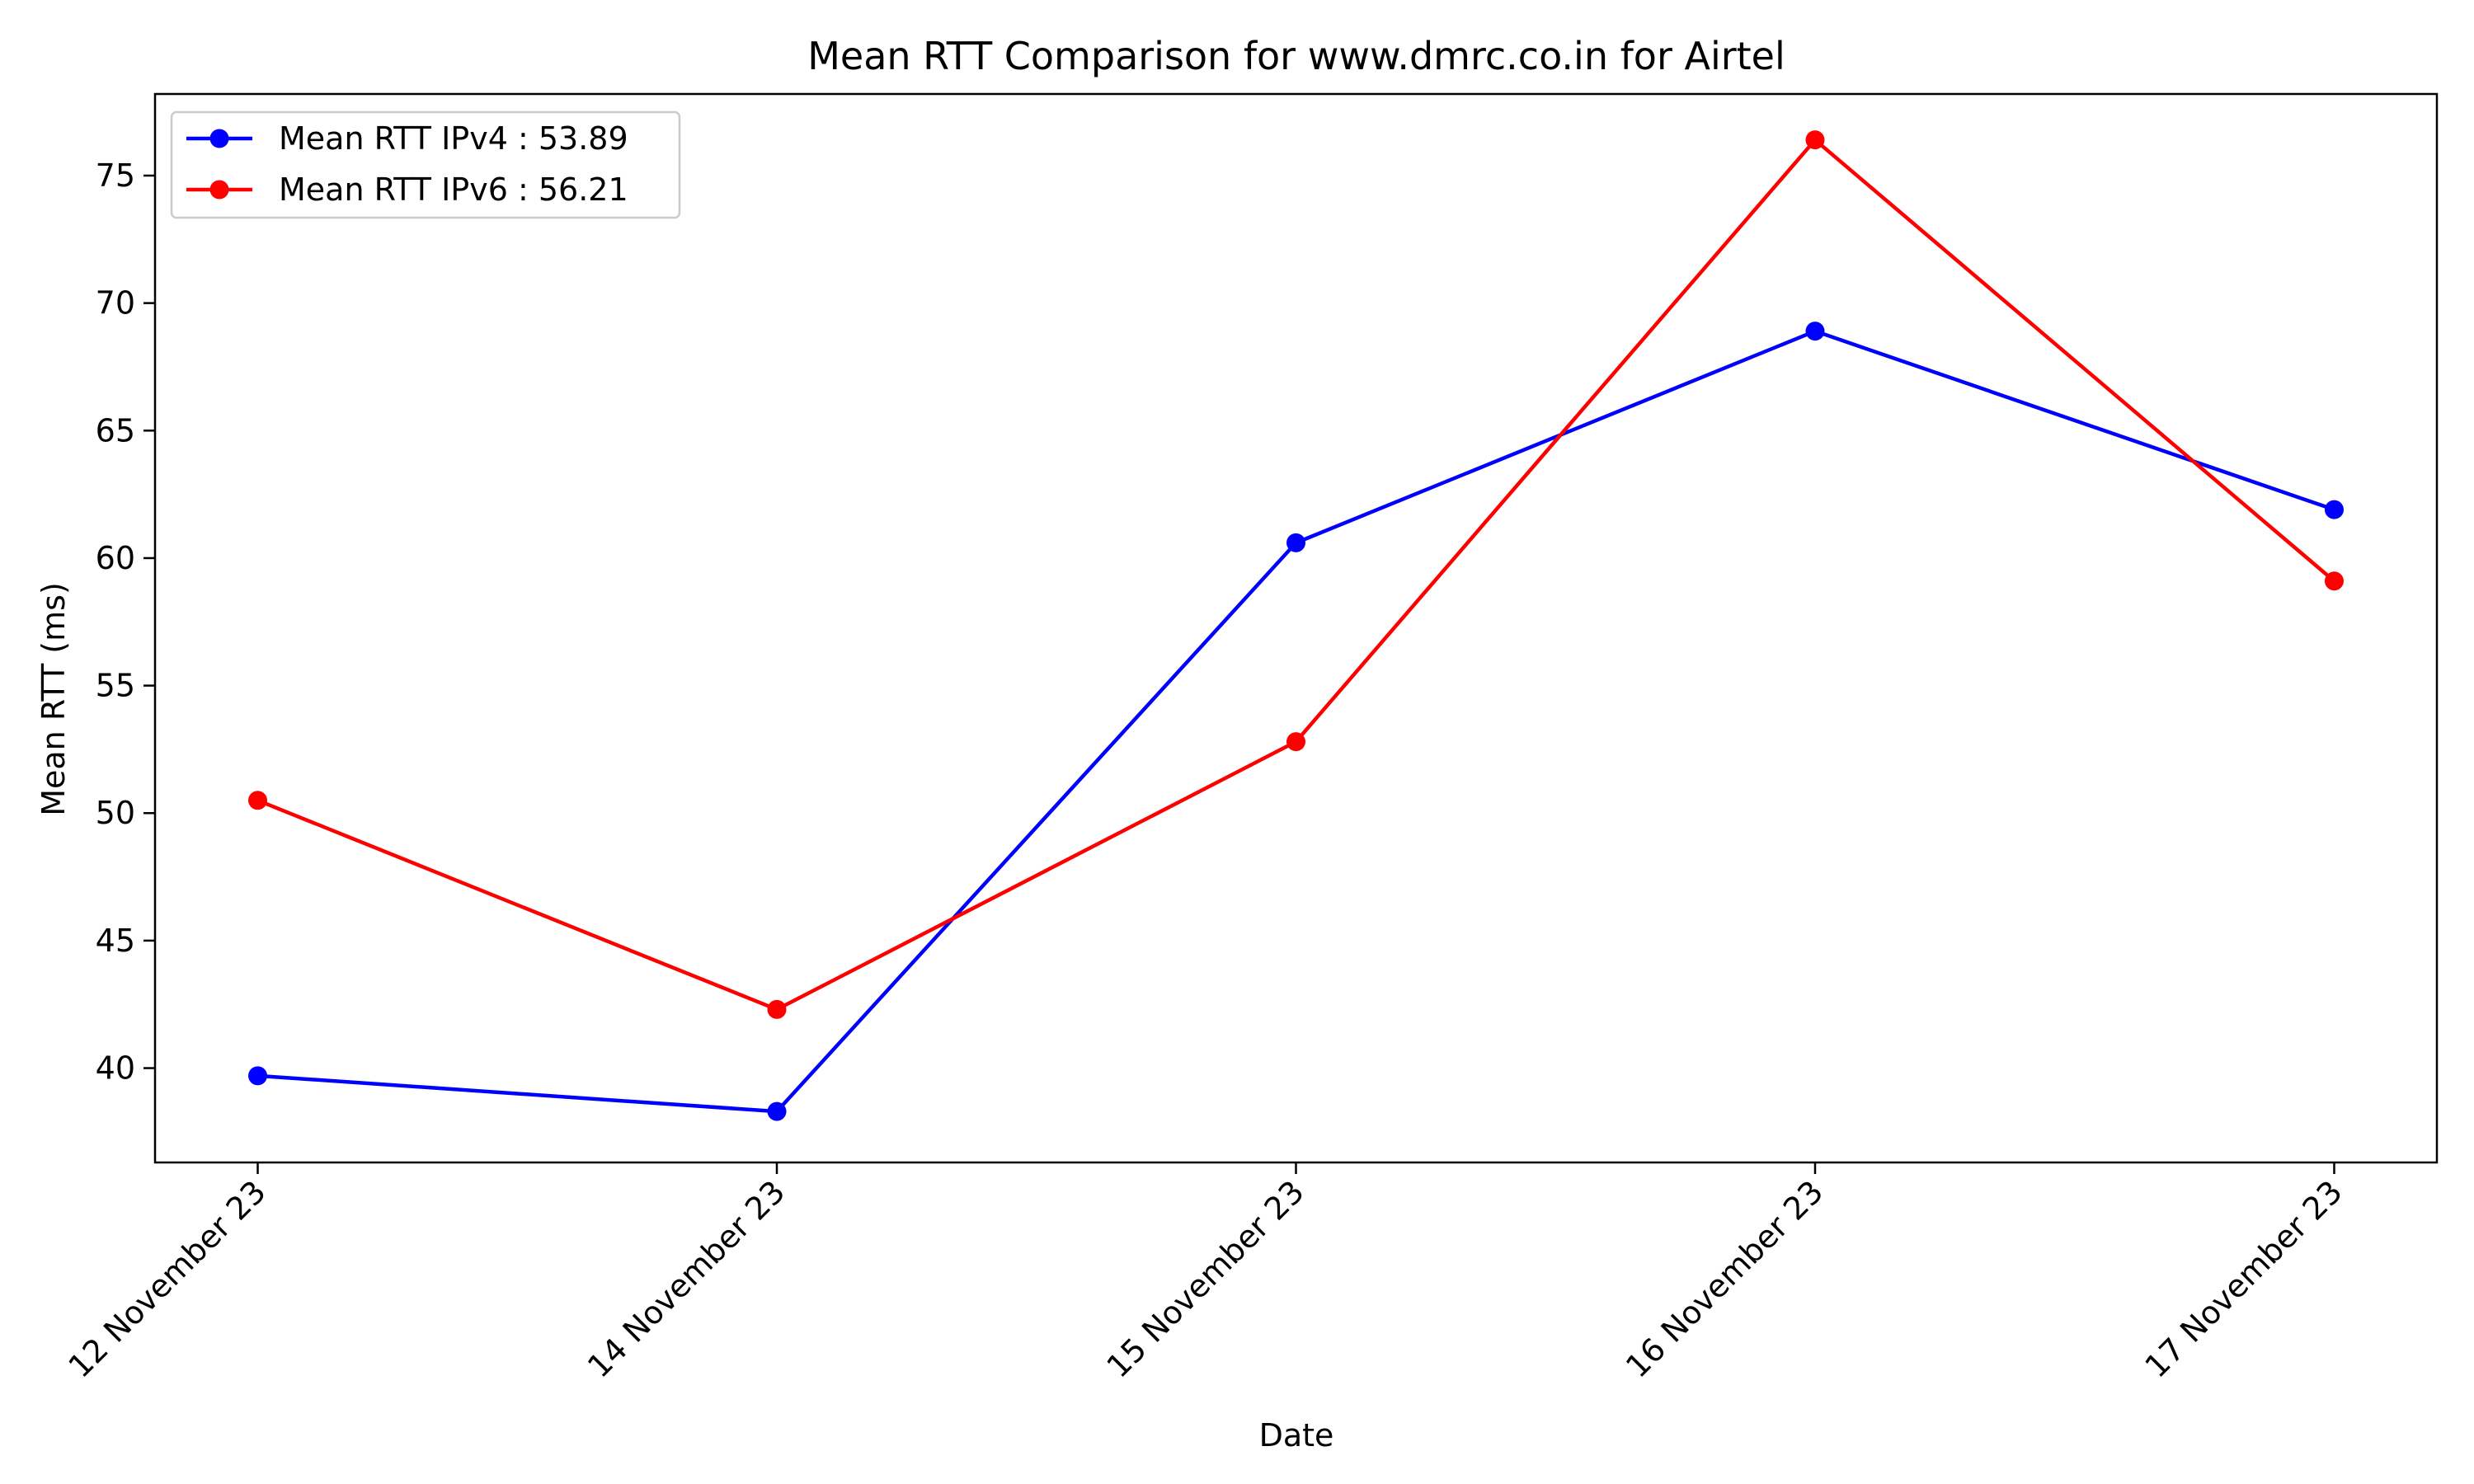 This screenshot has width=2474, height=1484. I want to click on y-tick-label: 45, so click(115, 941).